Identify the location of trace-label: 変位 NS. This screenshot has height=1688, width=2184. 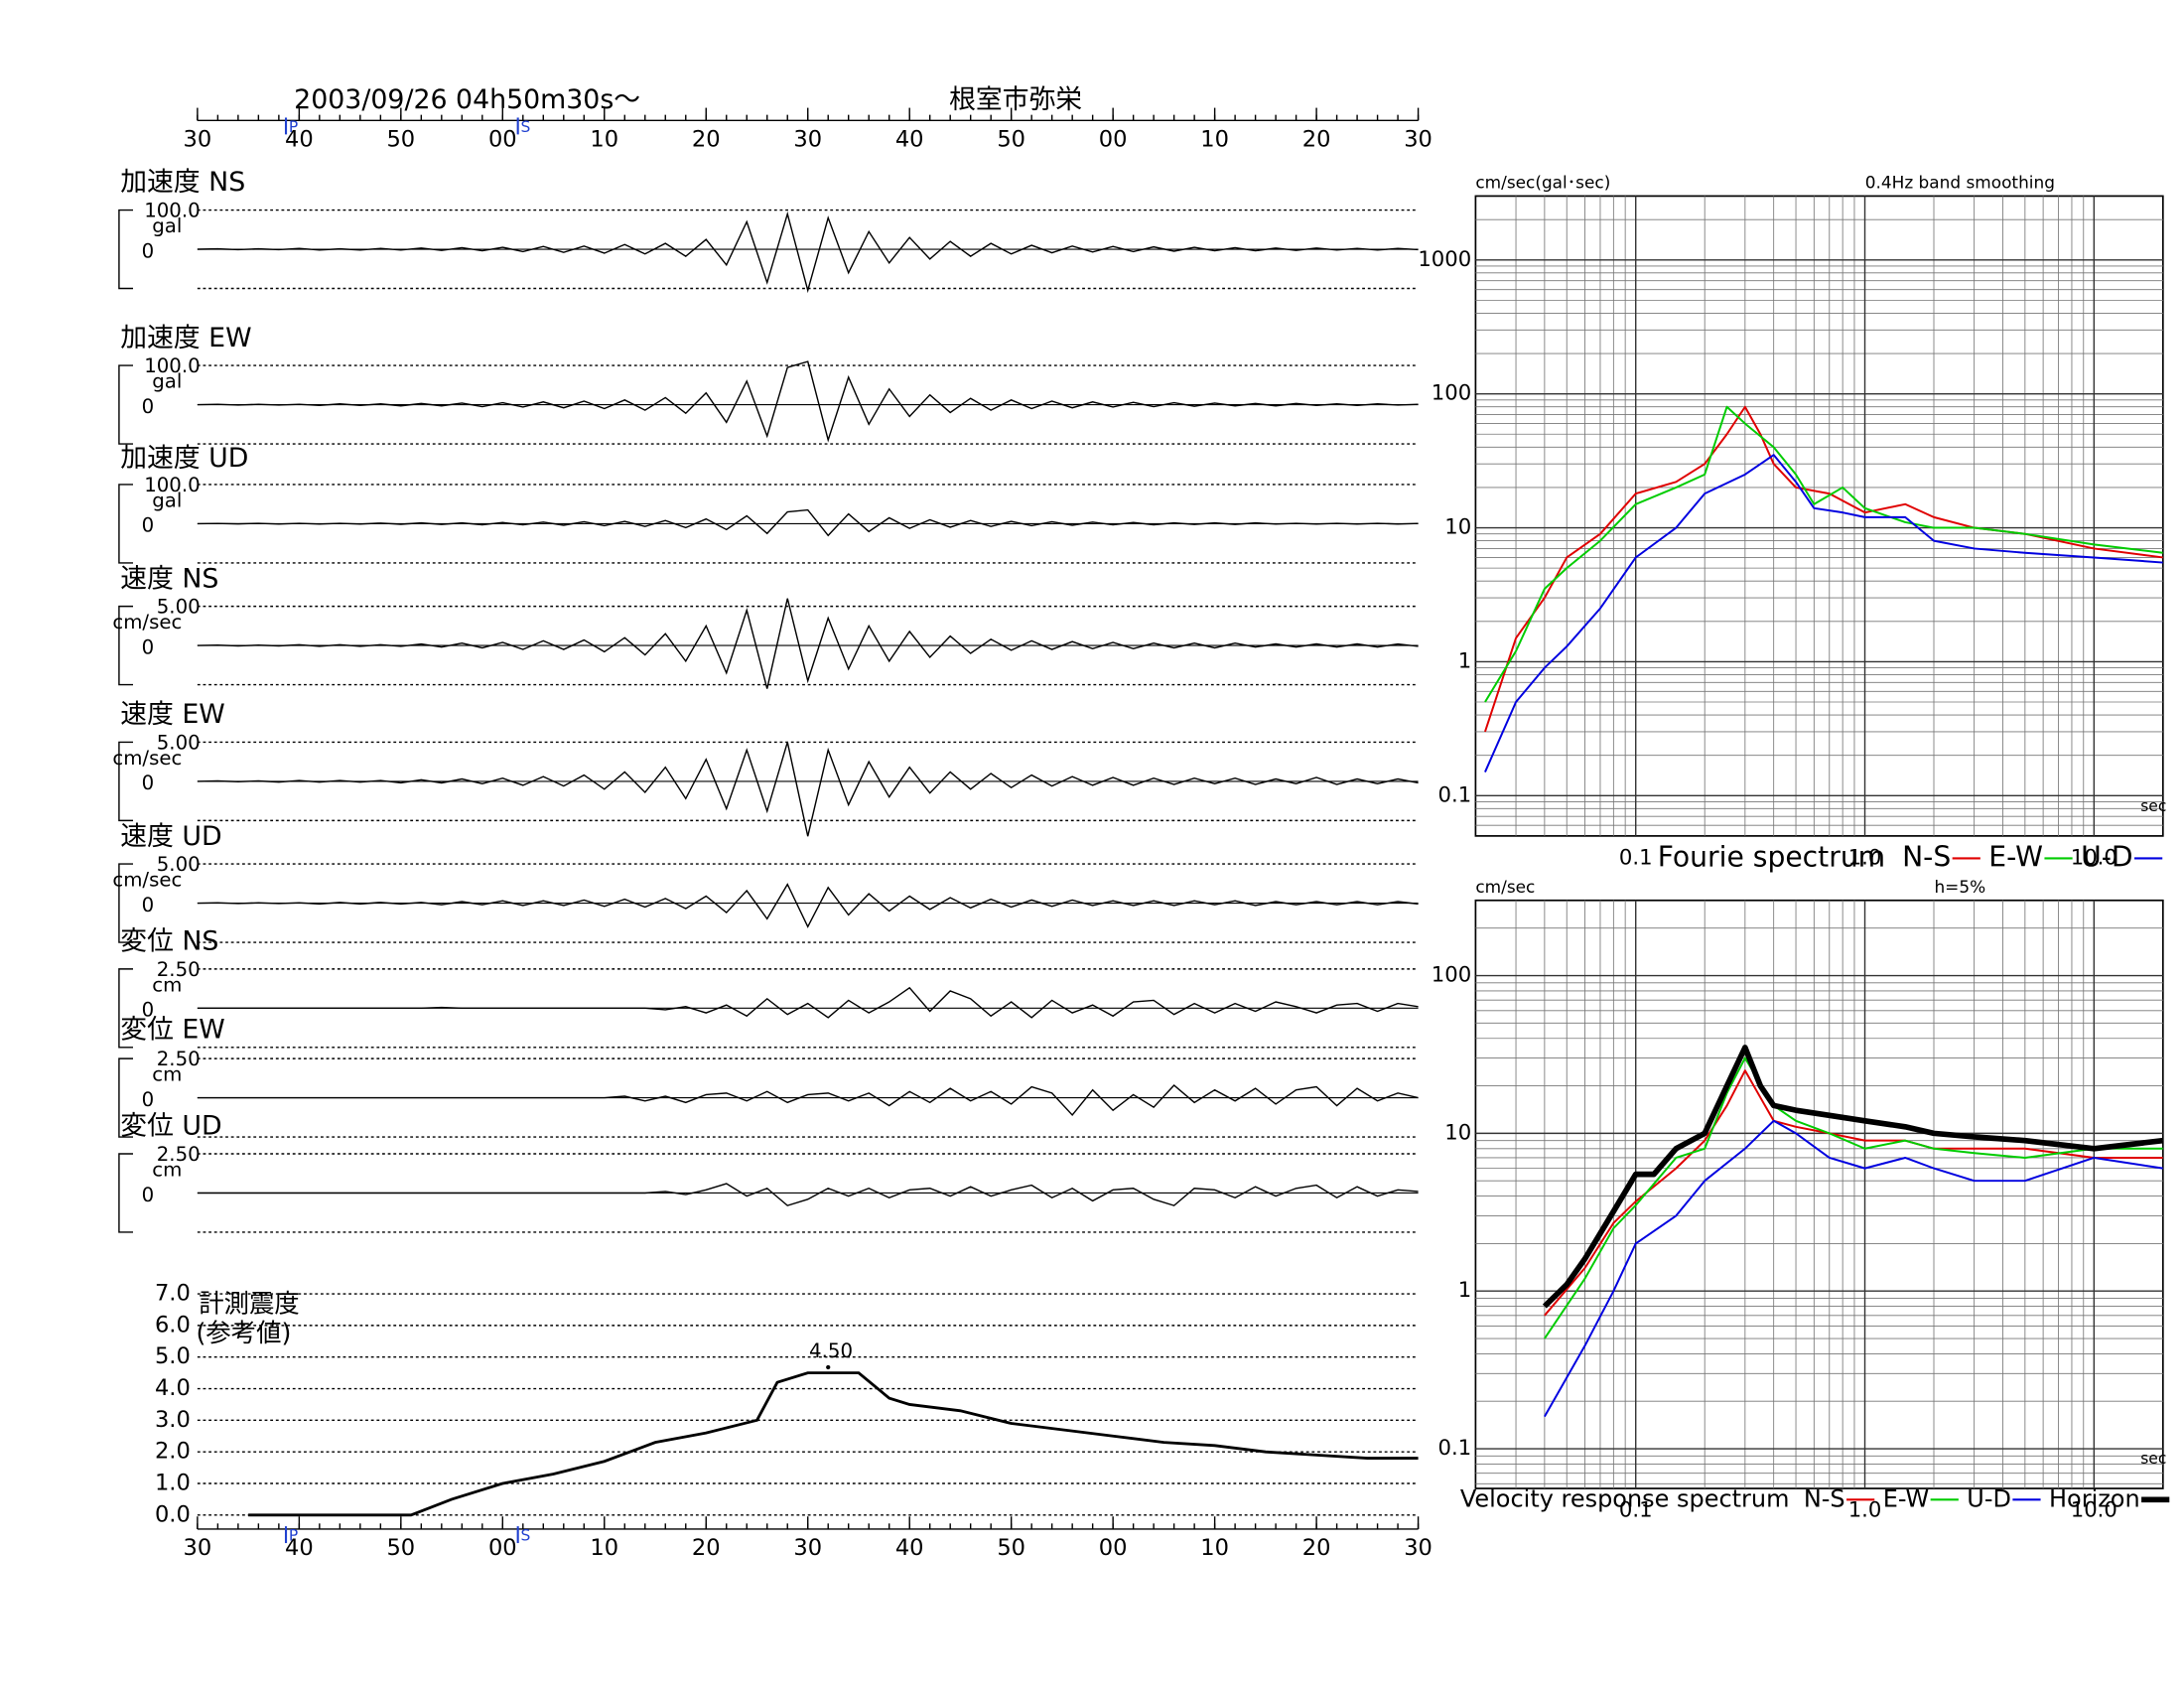
(169, 941).